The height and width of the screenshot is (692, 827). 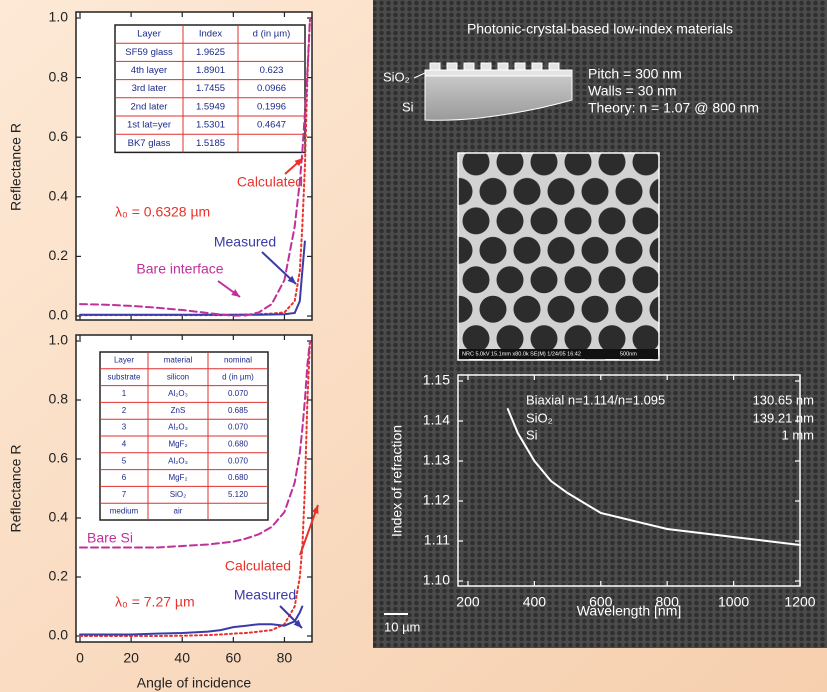 I want to click on table-cell: 1.7455, so click(x=210, y=88).